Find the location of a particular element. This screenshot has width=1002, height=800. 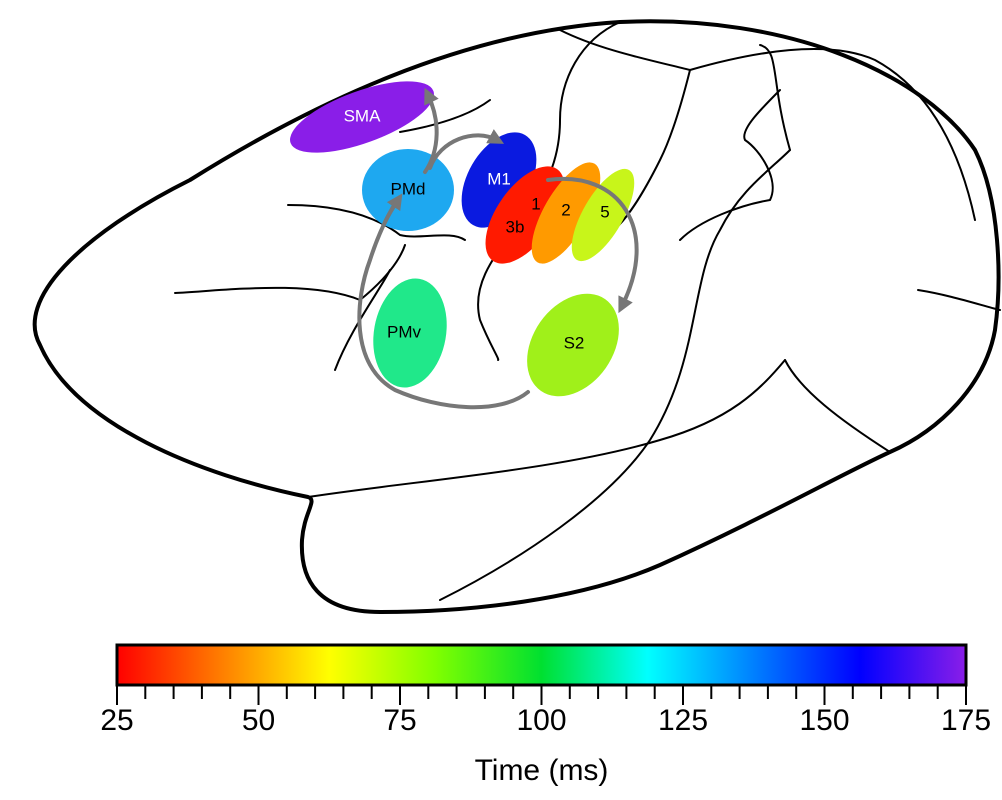

region-label: 2 is located at coordinates (565, 209).